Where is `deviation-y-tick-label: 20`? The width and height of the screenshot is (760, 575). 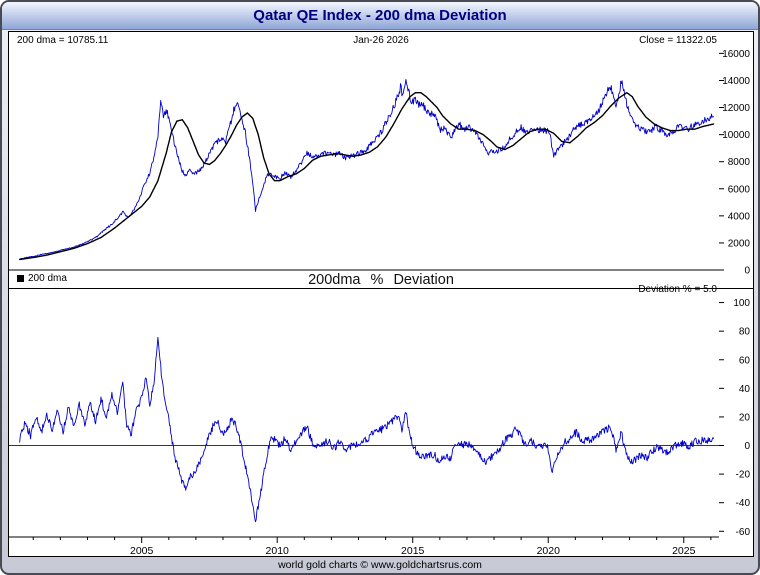
deviation-y-tick-label: 20 is located at coordinates (745, 417).